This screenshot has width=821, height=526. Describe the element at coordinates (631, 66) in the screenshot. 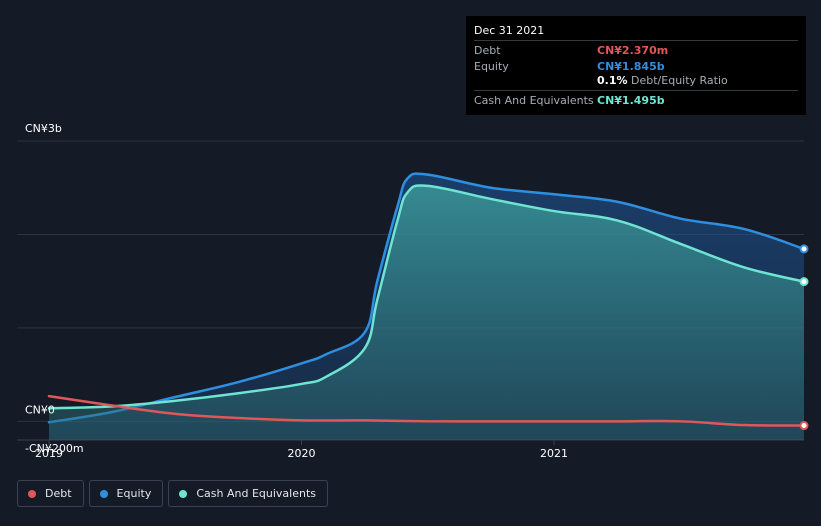

I see `tooltip-equity-value: CN¥1.845b` at that location.